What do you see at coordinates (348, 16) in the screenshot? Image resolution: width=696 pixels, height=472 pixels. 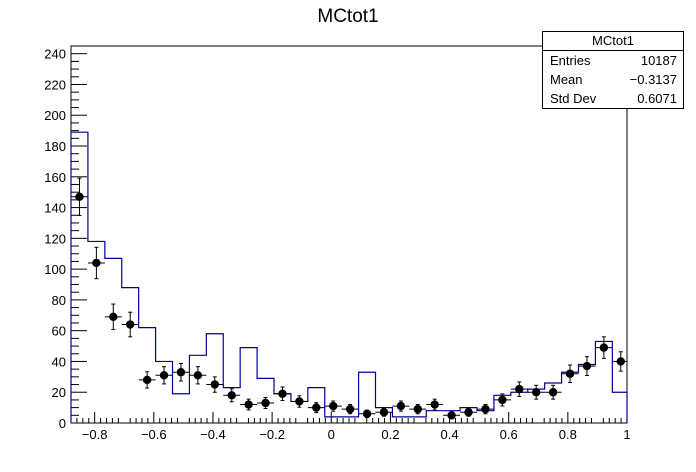 I see `chart-title: MCtot1` at bounding box center [348, 16].